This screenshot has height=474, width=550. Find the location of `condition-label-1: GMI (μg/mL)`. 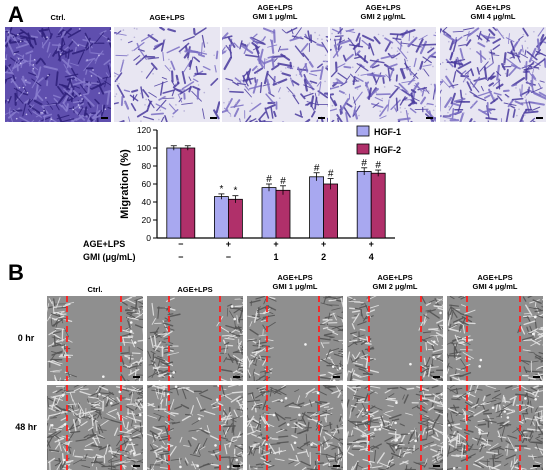

condition-label-1: GMI (μg/mL) is located at coordinates (109, 257).